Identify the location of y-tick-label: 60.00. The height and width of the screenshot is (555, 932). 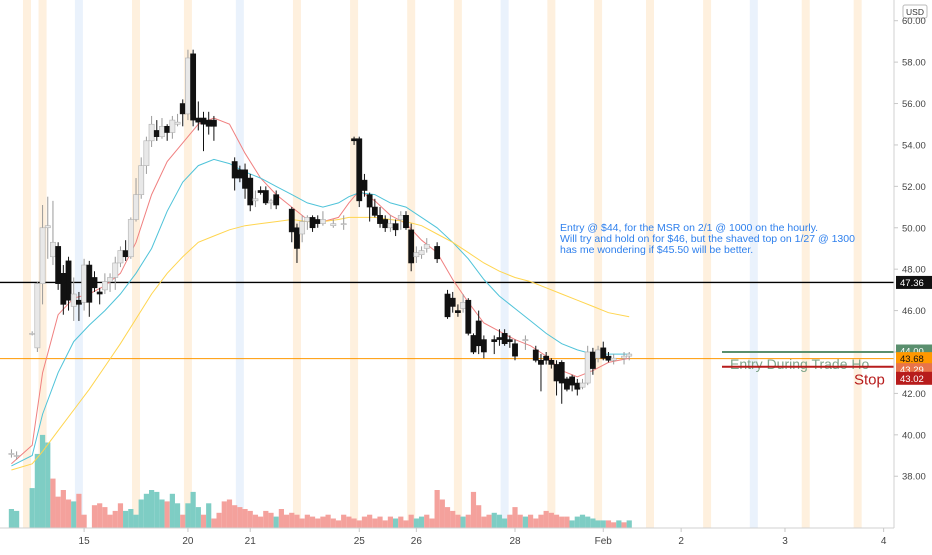
(914, 21).